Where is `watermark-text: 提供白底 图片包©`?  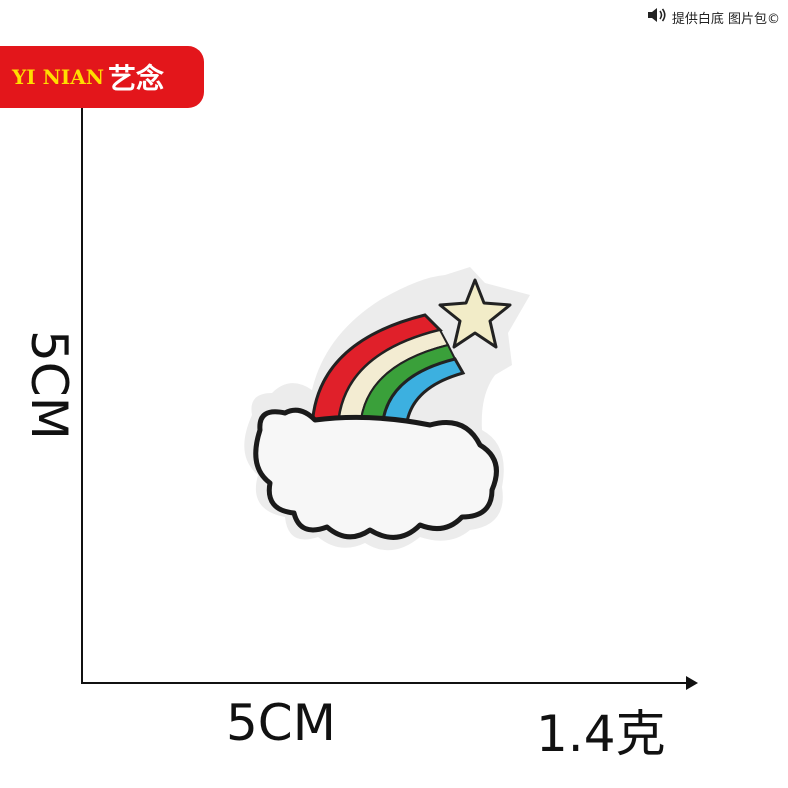 watermark-text: 提供白底 图片包© is located at coordinates (725, 19).